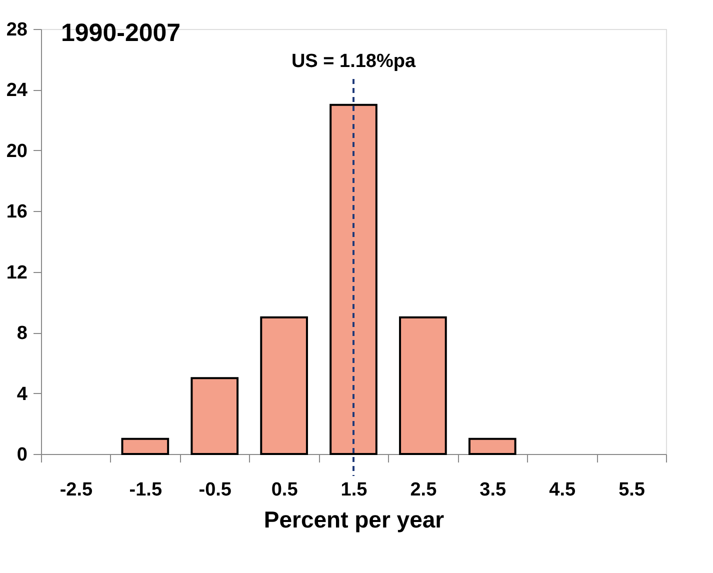  I want to click on y-tick-label: 16, so click(17, 212).